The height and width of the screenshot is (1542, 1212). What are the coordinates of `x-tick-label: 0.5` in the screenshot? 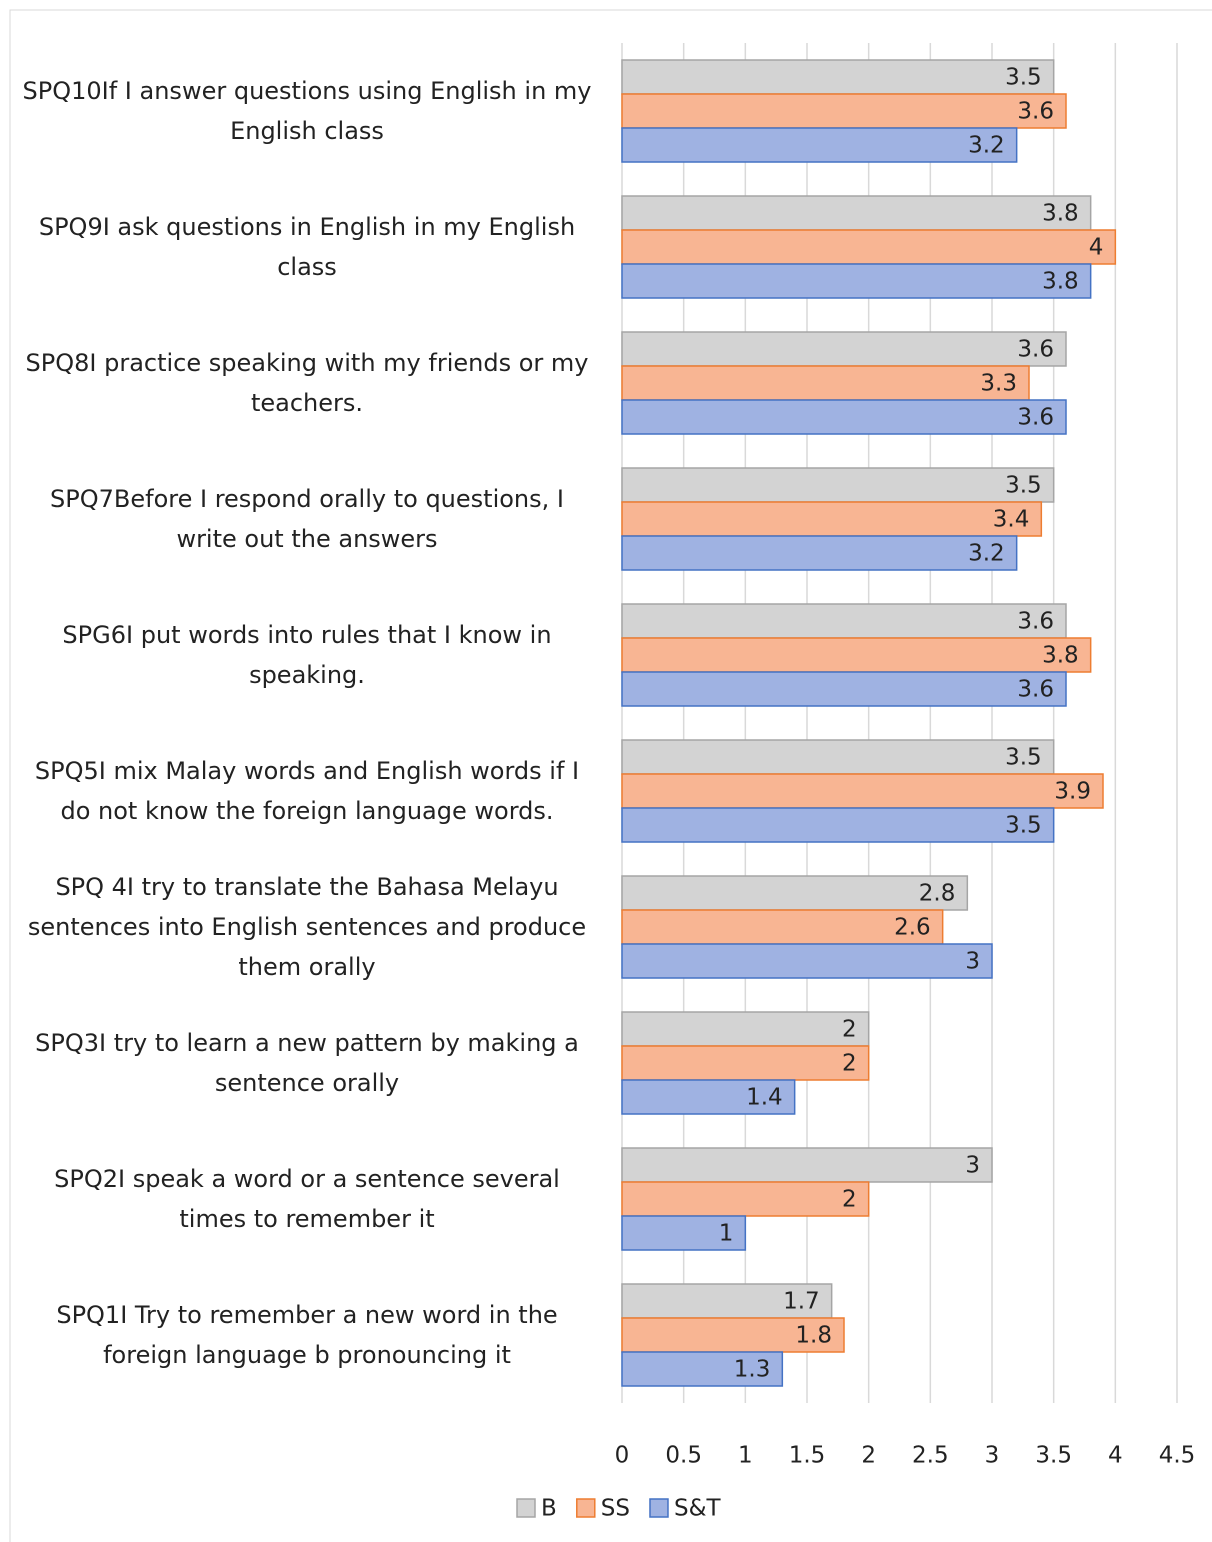 It's located at (683, 1456).